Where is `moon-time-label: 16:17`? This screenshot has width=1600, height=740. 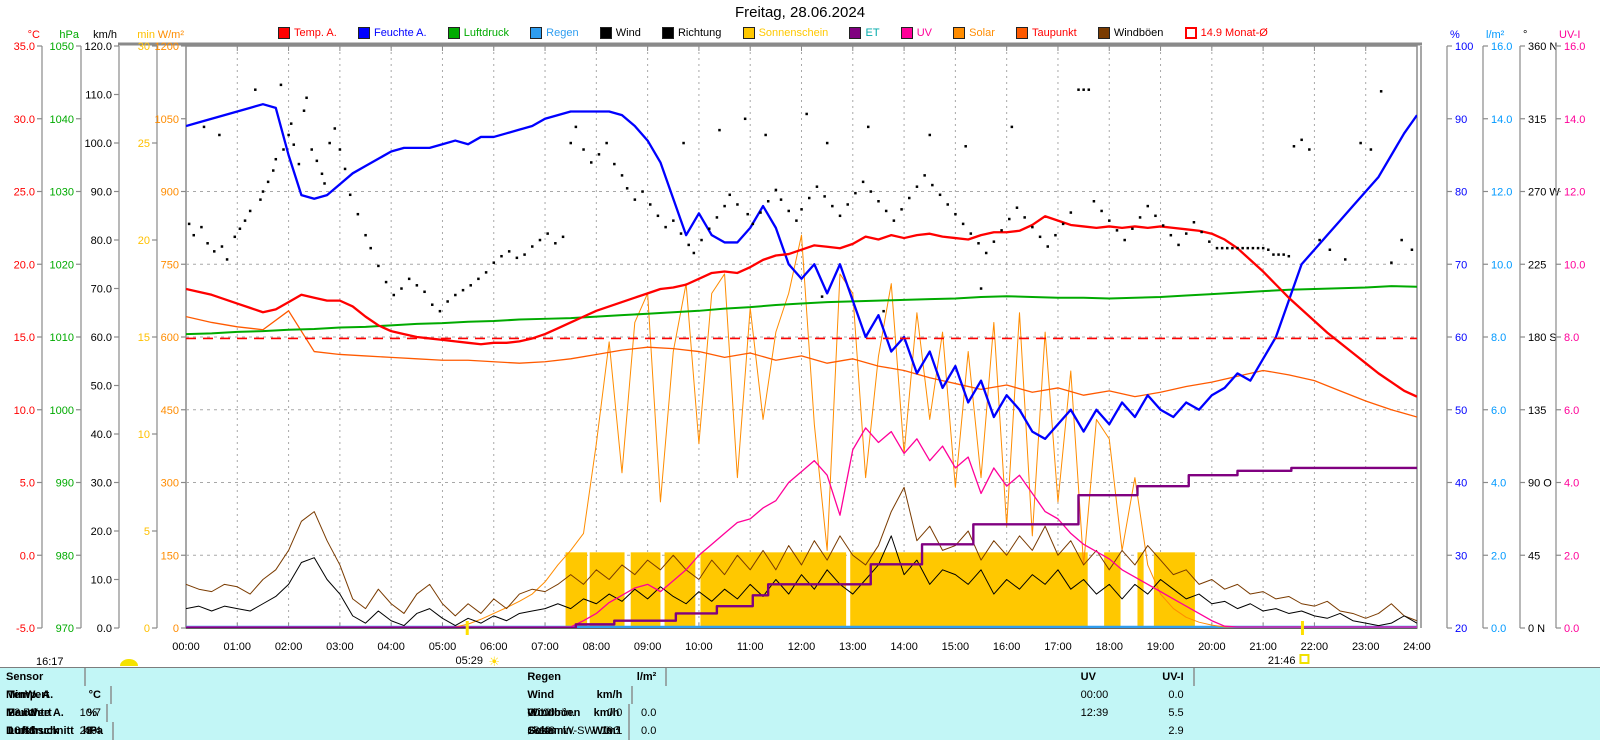 moon-time-label: 16:17 is located at coordinates (50, 661).